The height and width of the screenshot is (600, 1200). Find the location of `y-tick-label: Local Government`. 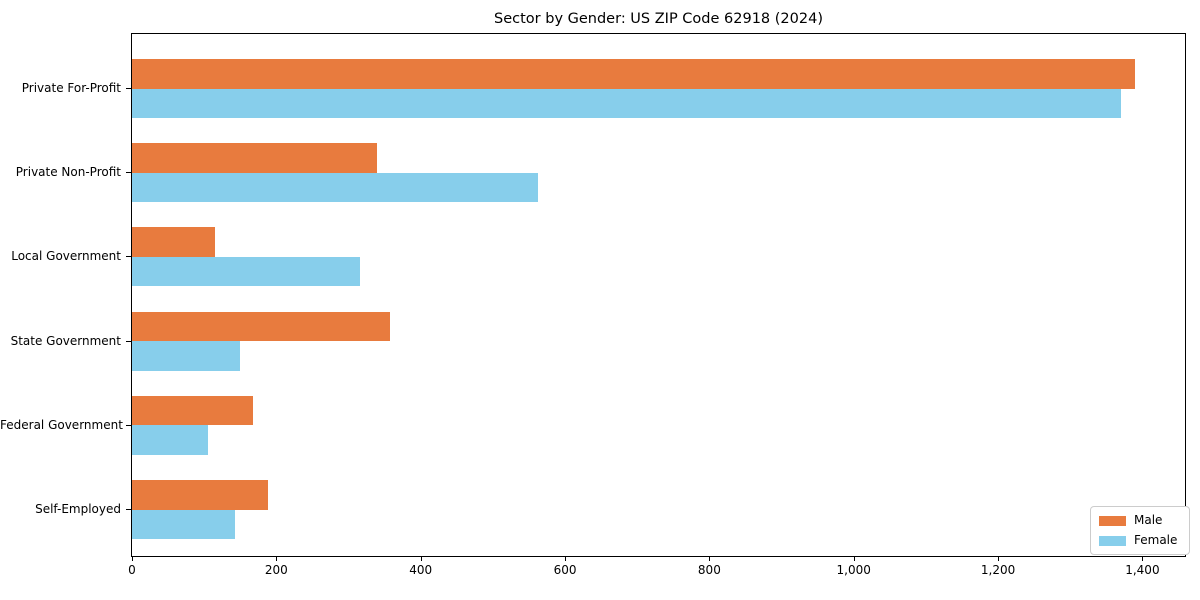

y-tick-label: Local Government is located at coordinates (66, 256).